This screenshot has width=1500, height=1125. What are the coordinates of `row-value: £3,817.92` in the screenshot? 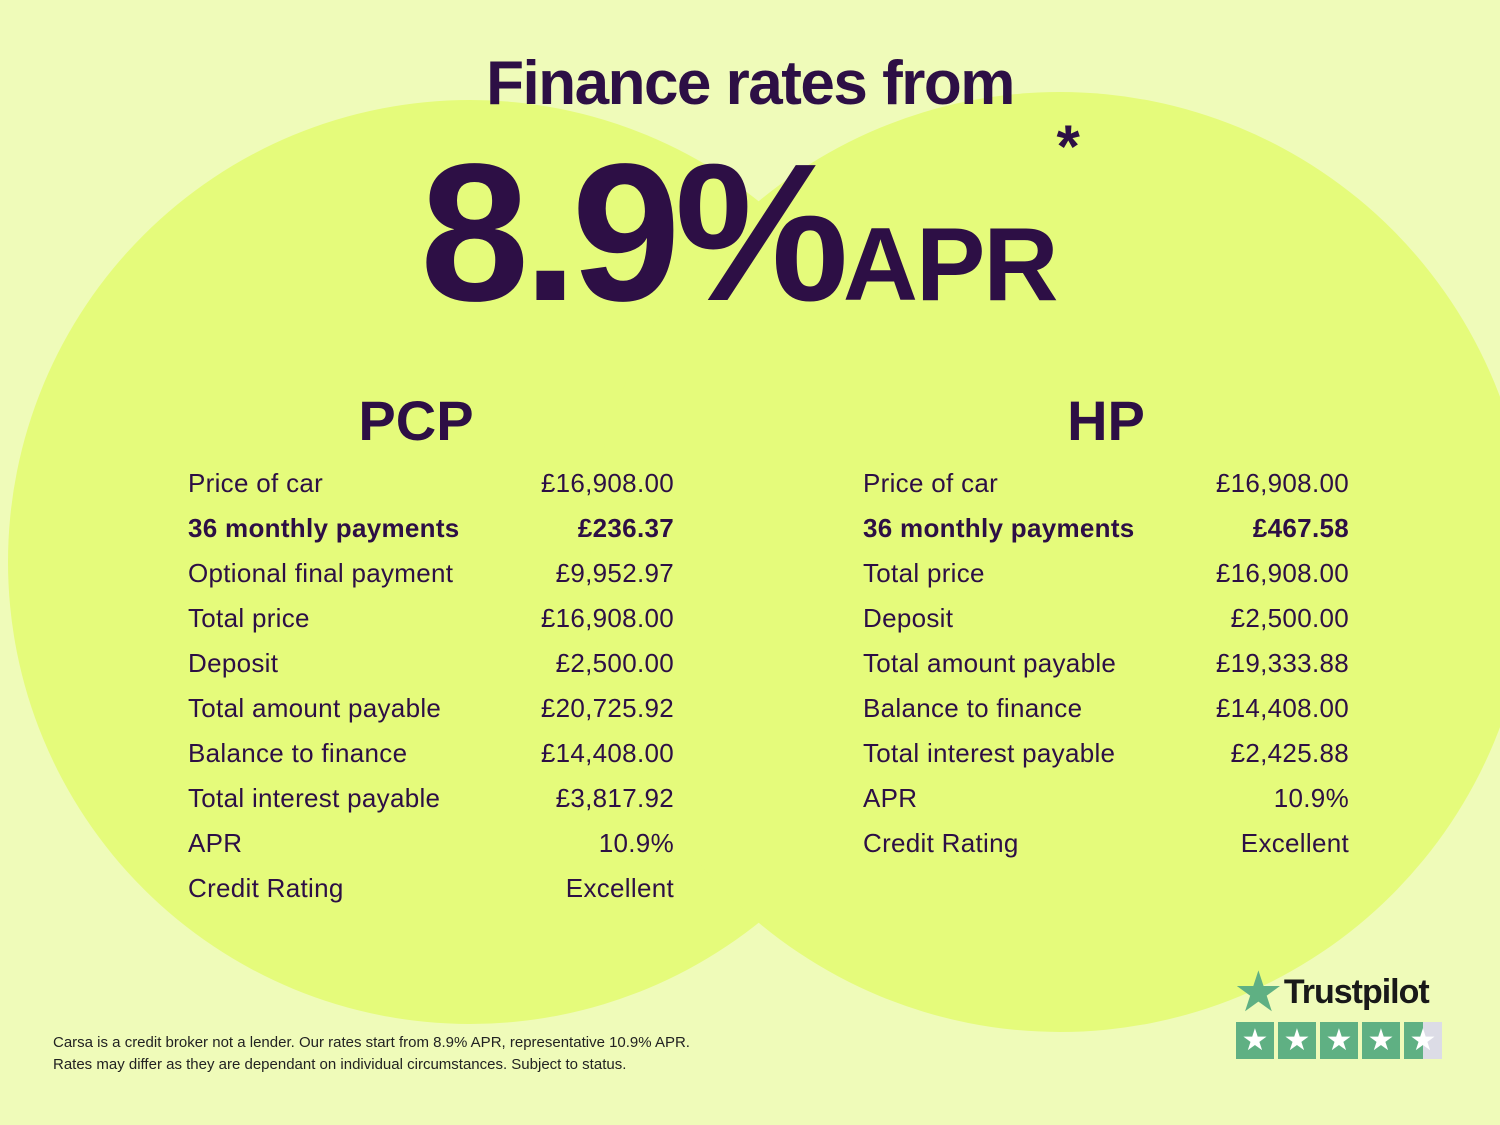 It's located at (614, 798).